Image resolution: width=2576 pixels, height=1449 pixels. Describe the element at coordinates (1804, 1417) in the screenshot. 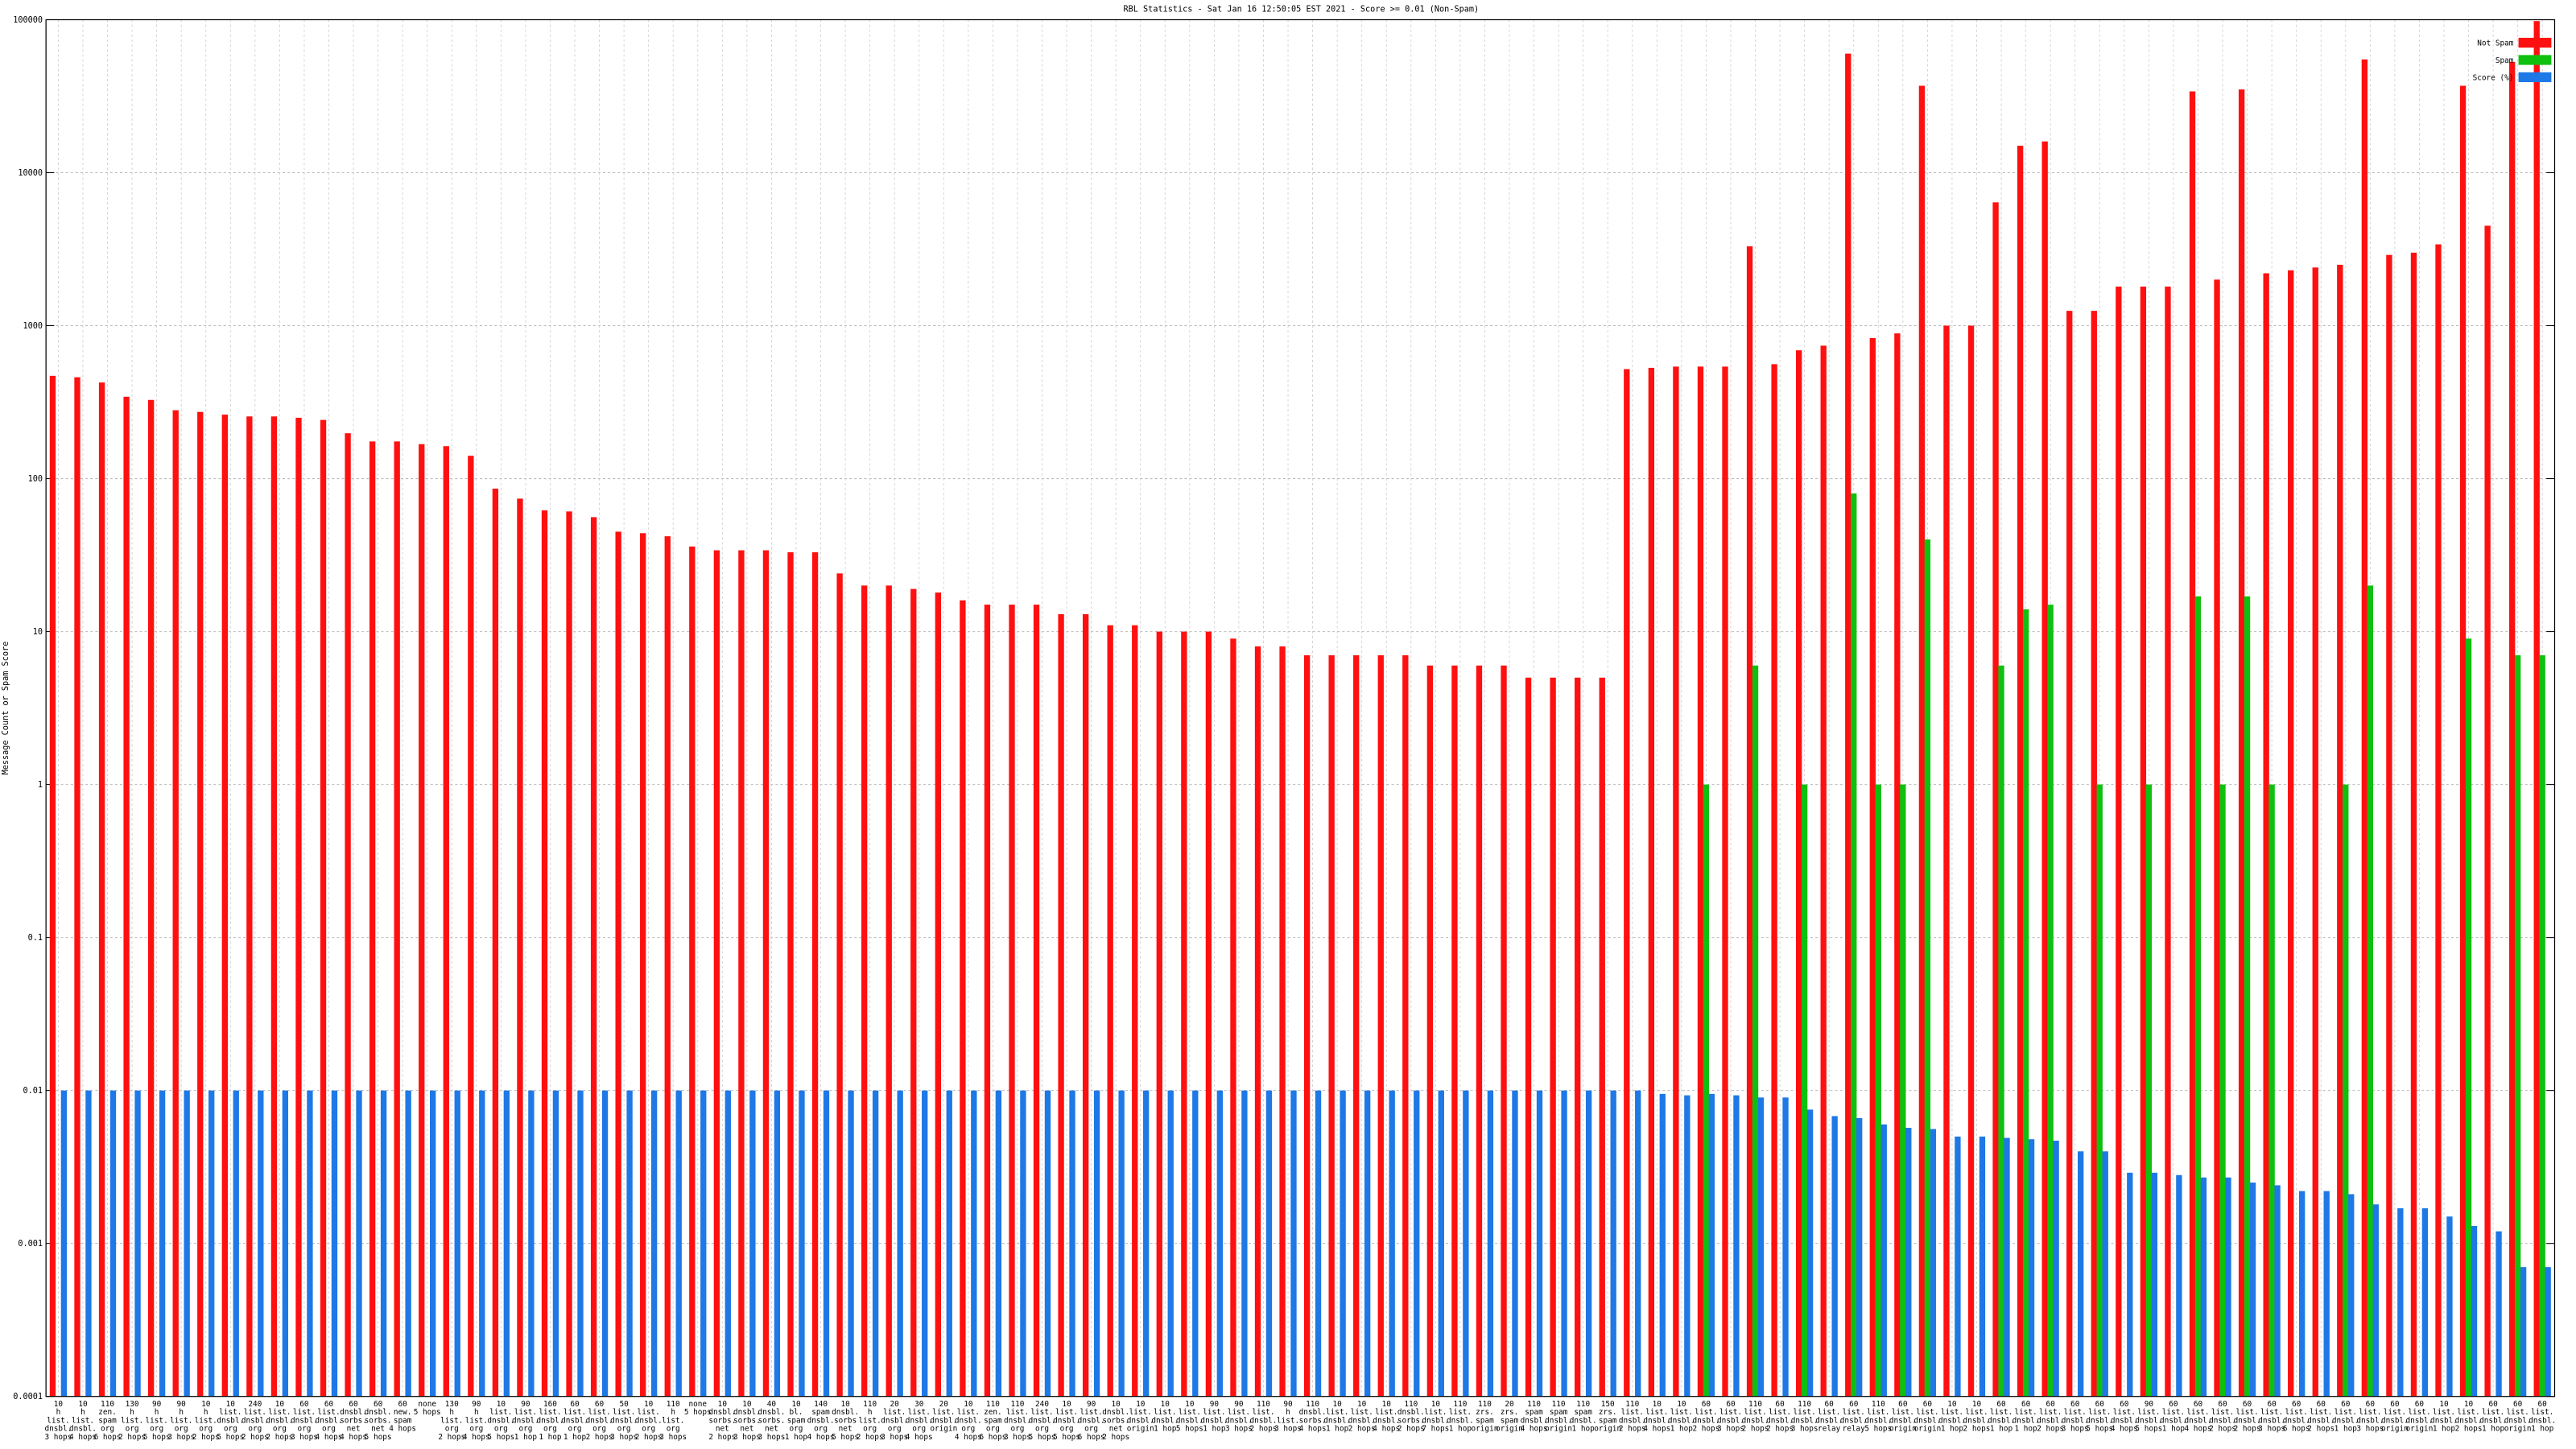

I see `x-tick-label: 110 list. dnsbl. 3 hops` at that location.